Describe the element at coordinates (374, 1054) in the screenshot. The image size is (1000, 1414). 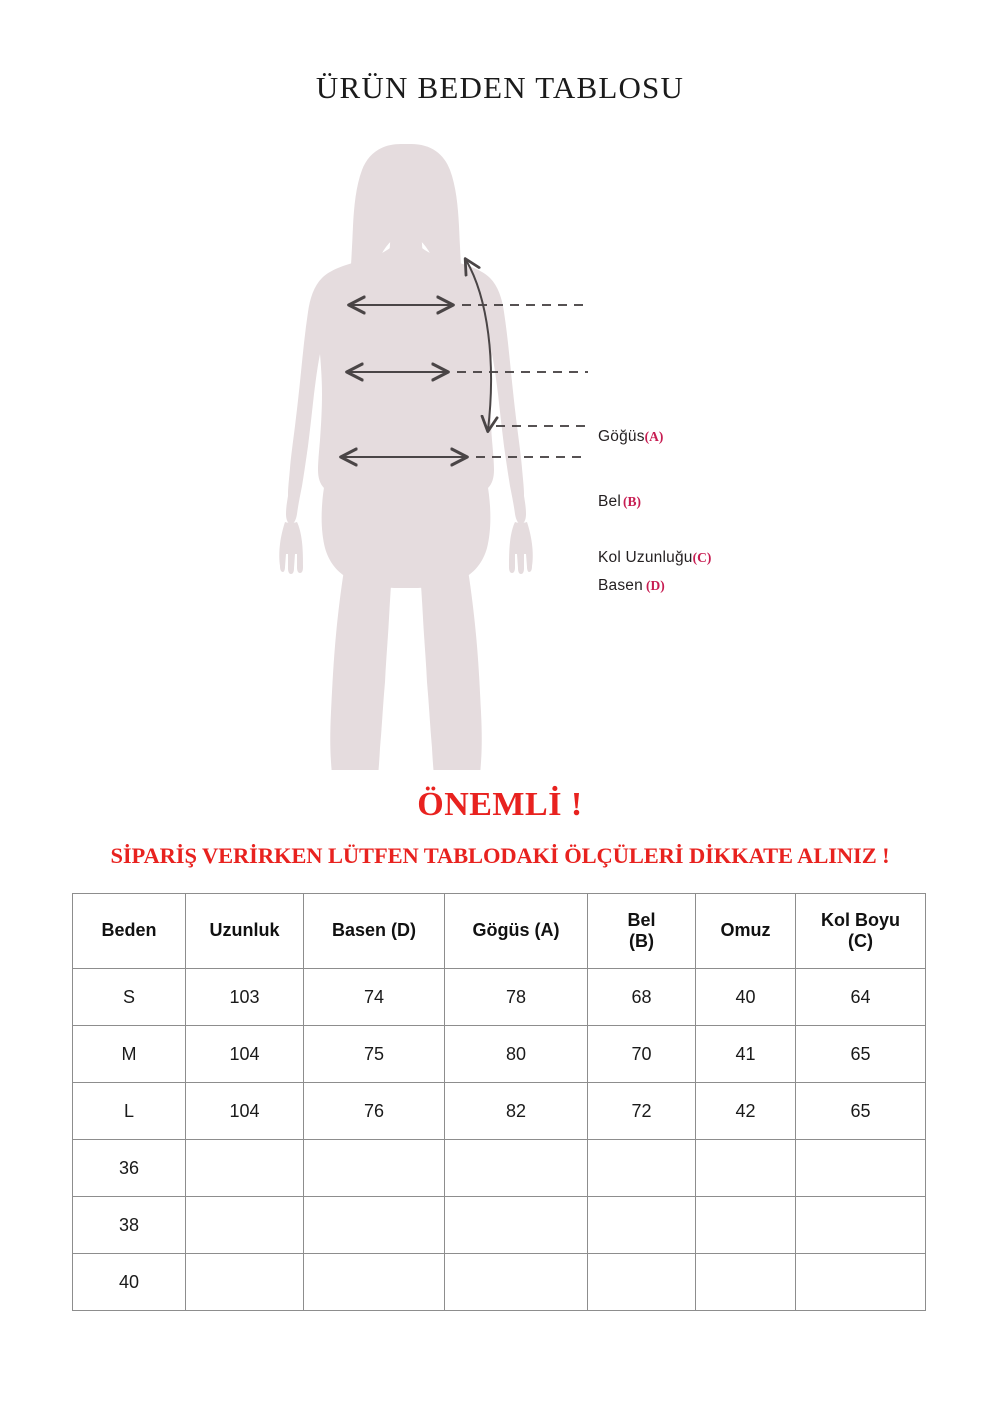
I see `cell-basen: 75` at that location.